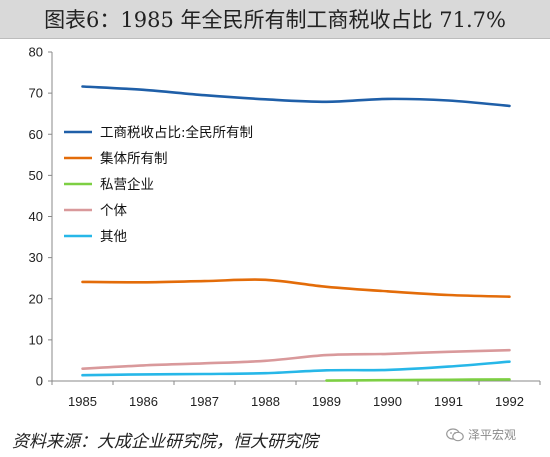 The image size is (550, 457). Describe the element at coordinates (36, 175) in the screenshot. I see `y-tick-label: 50` at that location.